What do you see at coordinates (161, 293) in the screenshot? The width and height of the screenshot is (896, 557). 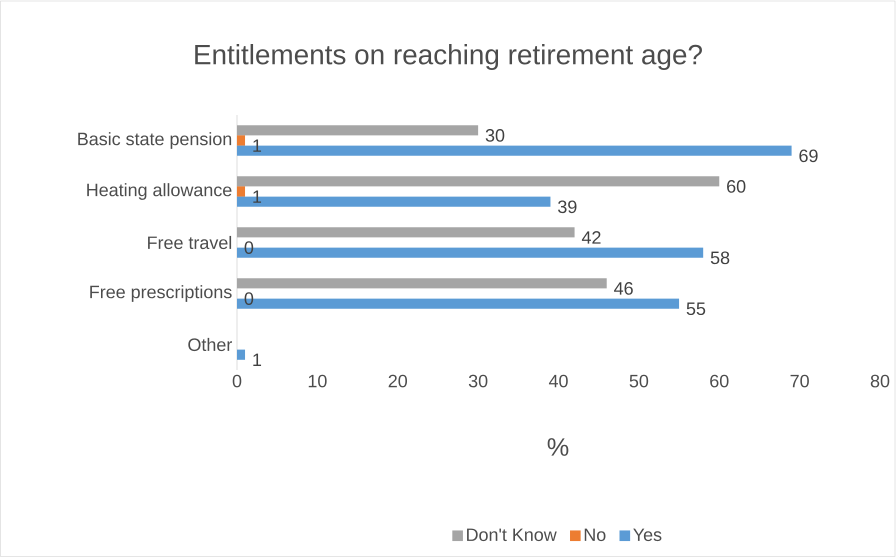 I see `y-tick-label: Free prescriptions` at bounding box center [161, 293].